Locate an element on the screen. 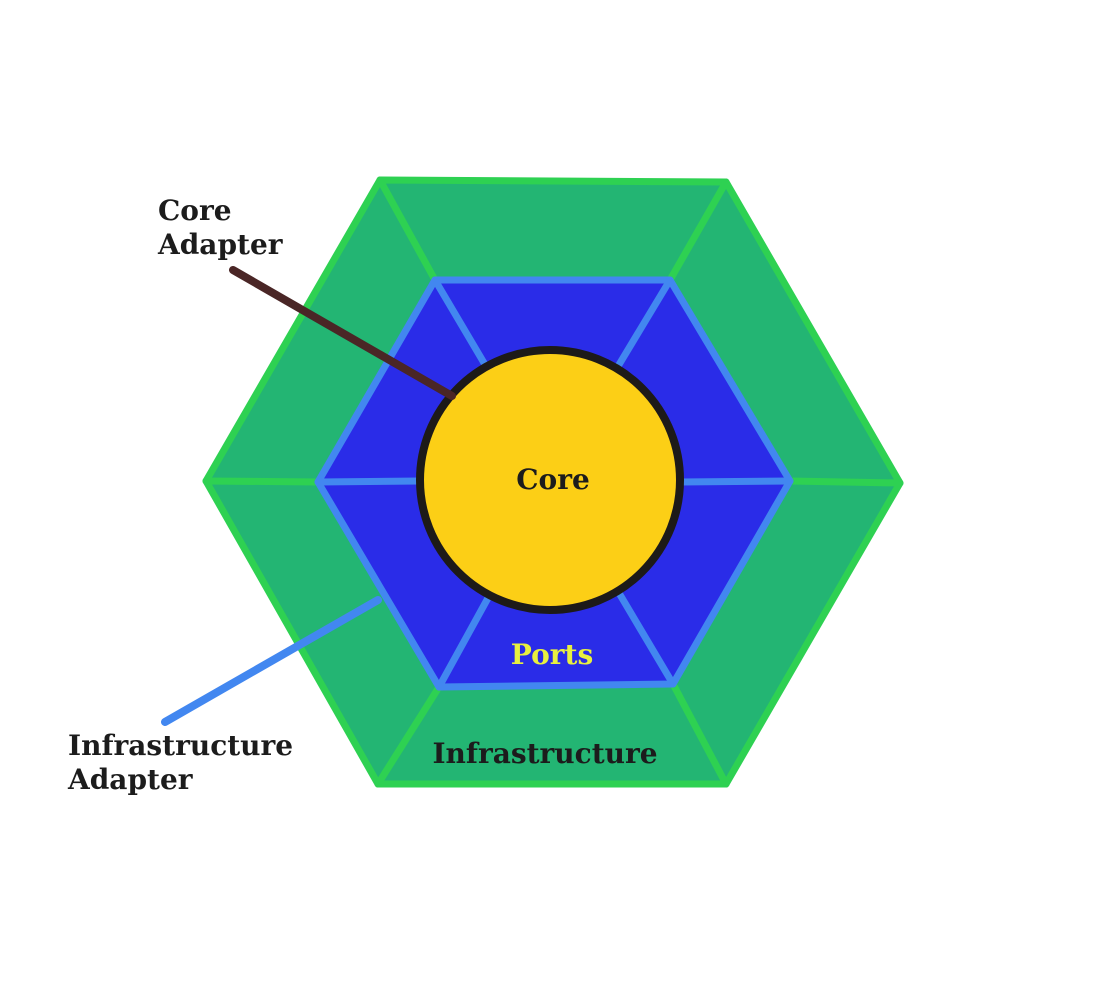  core-label: Core is located at coordinates (553, 479).